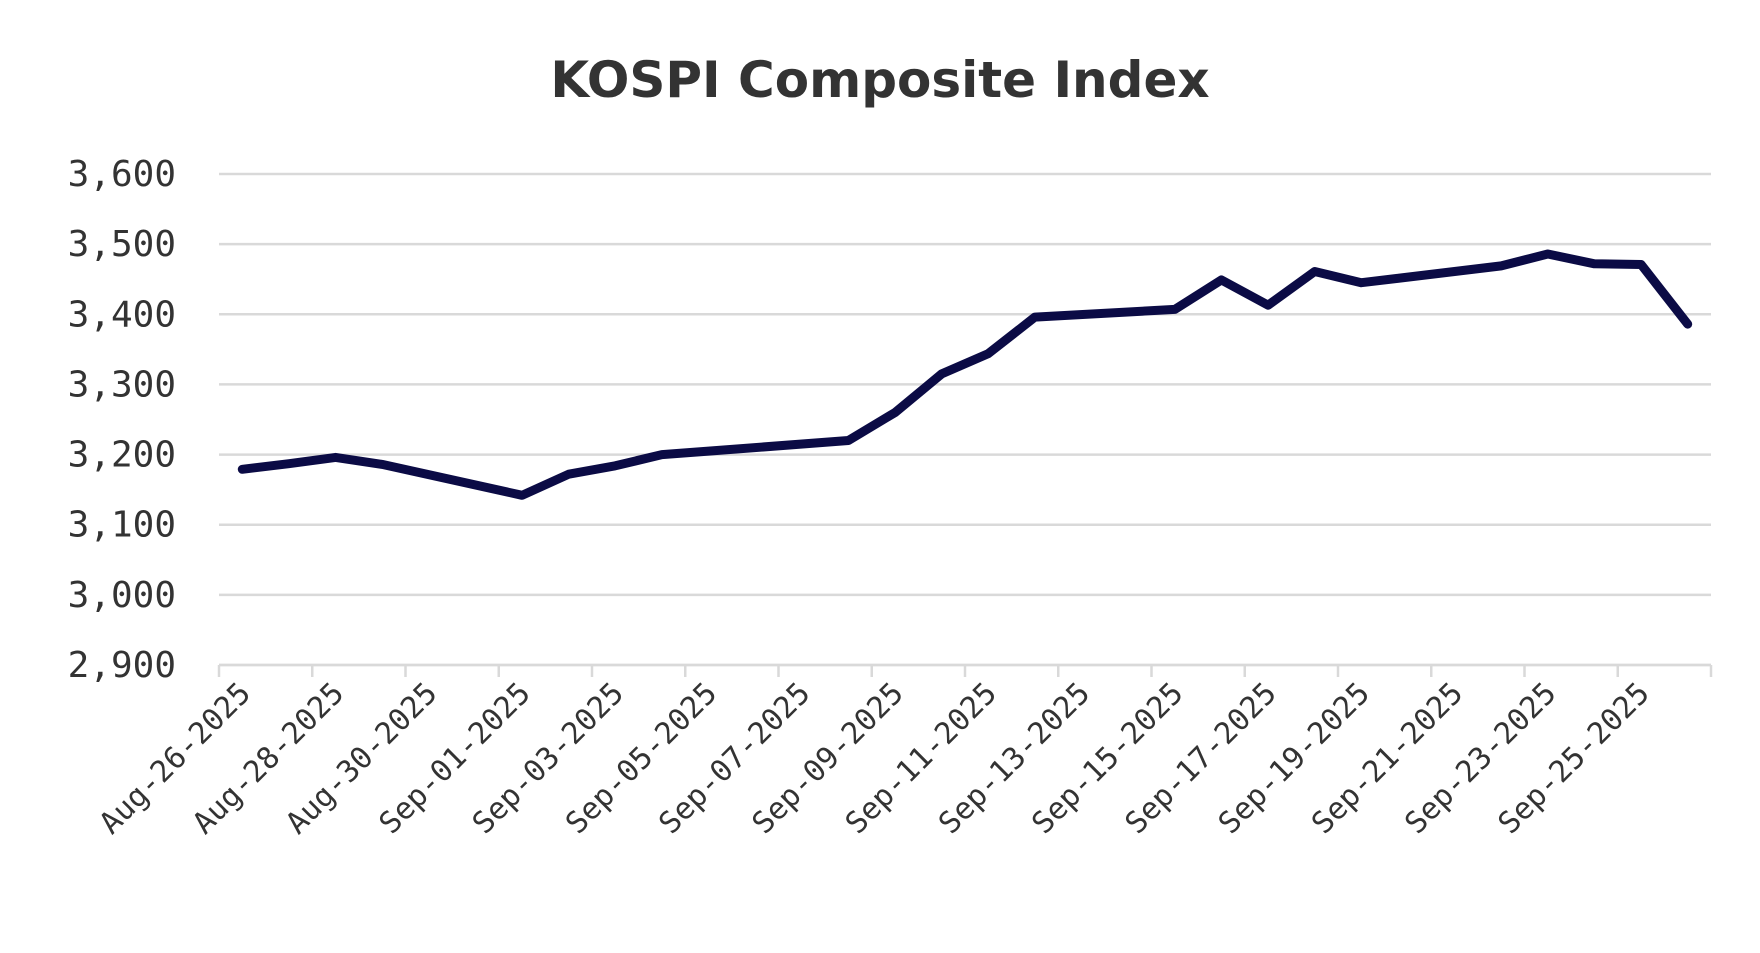 The height and width of the screenshot is (953, 1760). I want to click on y-axis: 2,900 3,000 3,100 3,200 3,300 3,400 3,500 3,600, so click(122, 420).